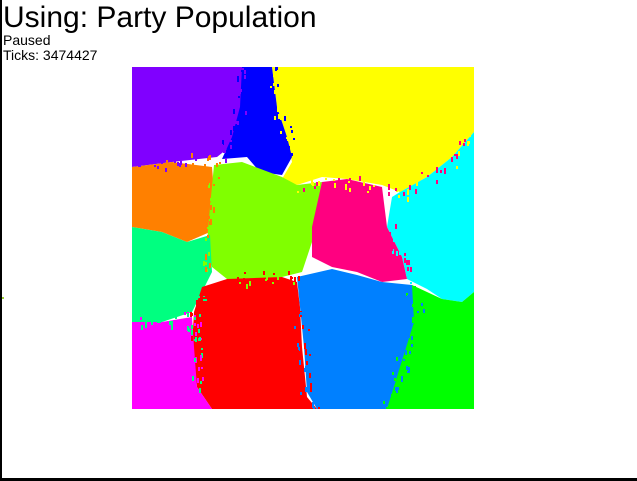 This screenshot has height=481, width=637. What do you see at coordinates (430, 347) in the screenshot?
I see `region-green` at bounding box center [430, 347].